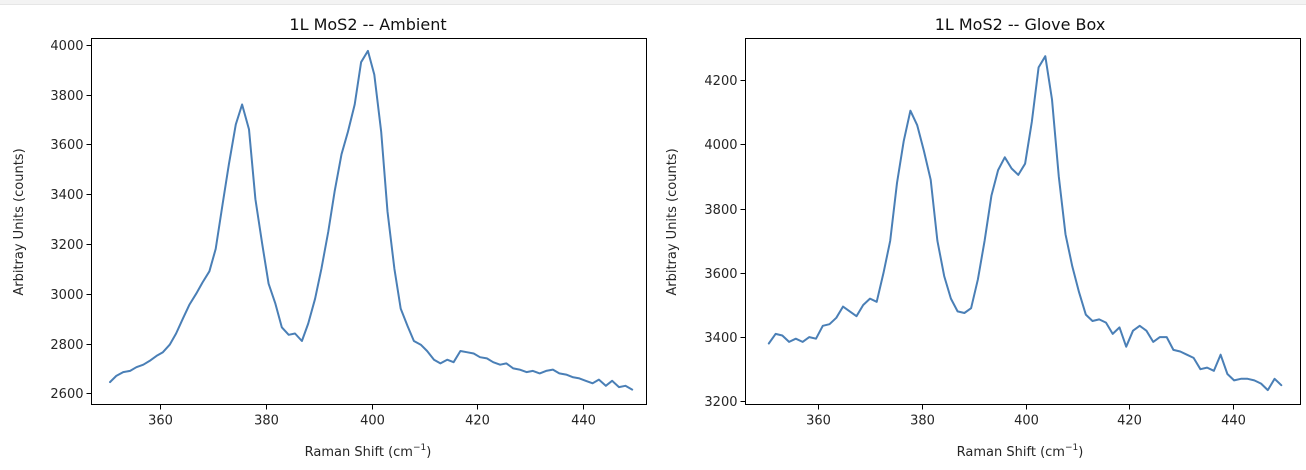  Describe the element at coordinates (720, 81) in the screenshot. I see `y-tick-label: 4200` at that location.